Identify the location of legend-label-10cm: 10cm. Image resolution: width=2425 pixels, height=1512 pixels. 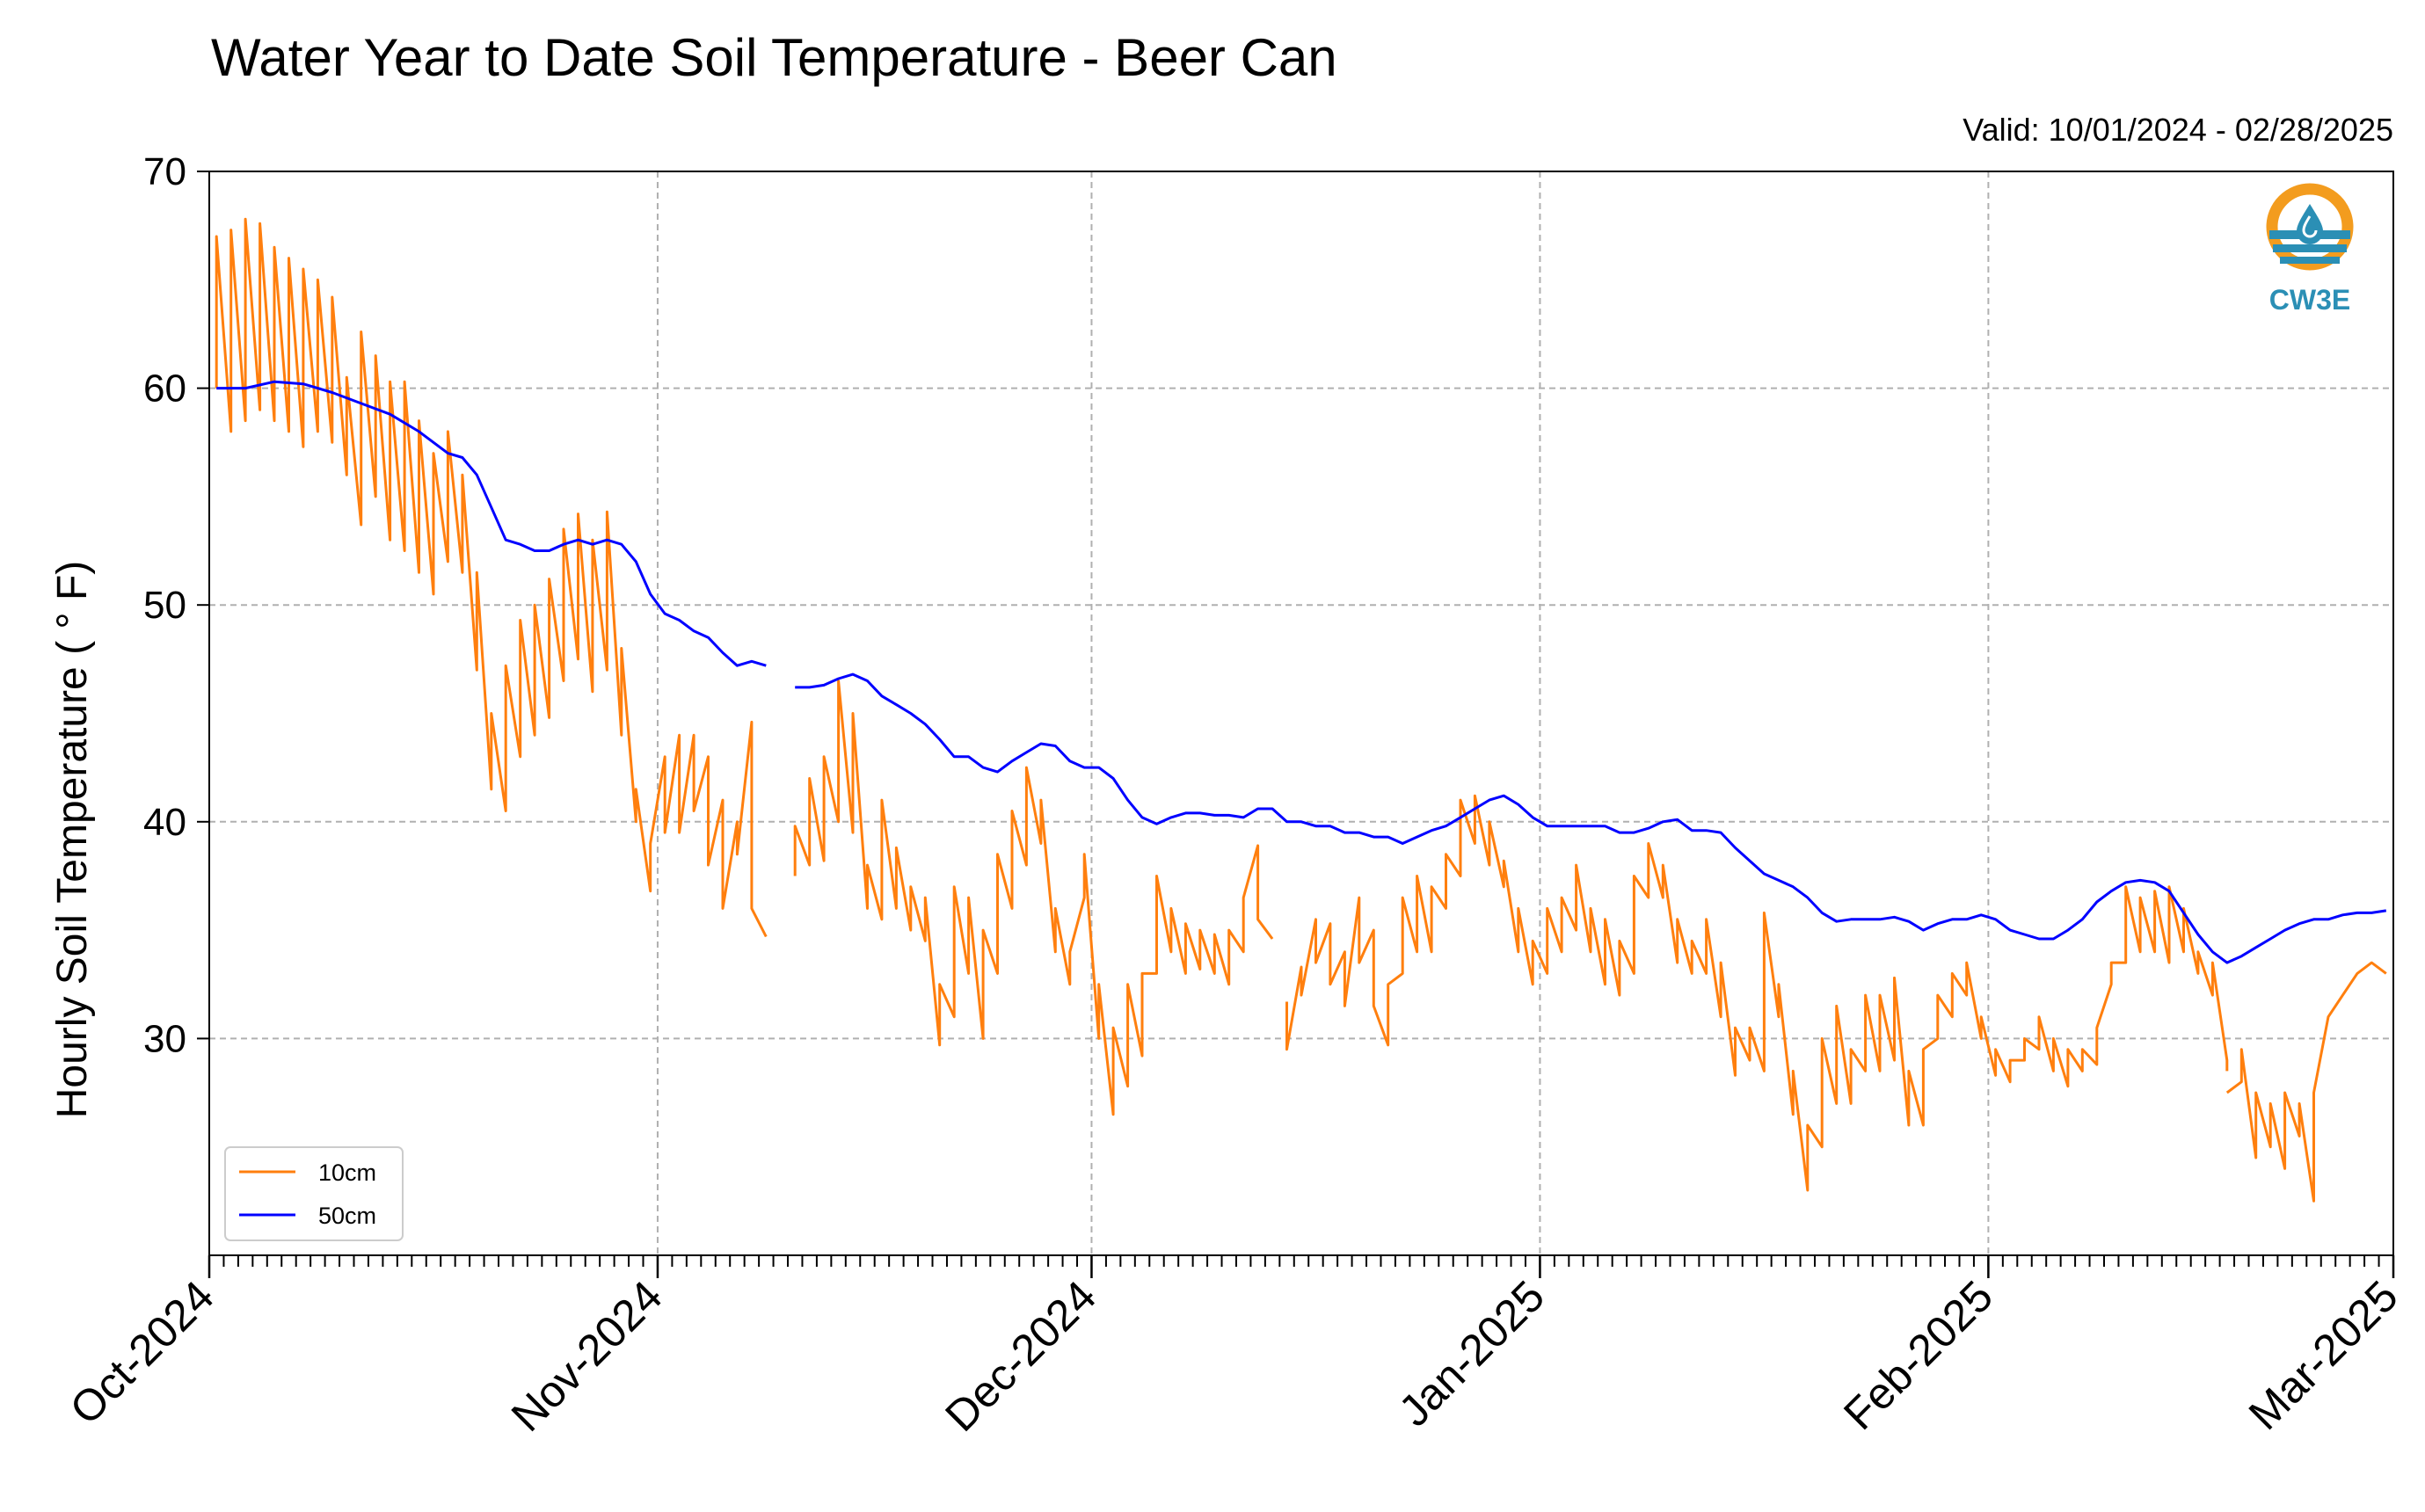
(347, 1172).